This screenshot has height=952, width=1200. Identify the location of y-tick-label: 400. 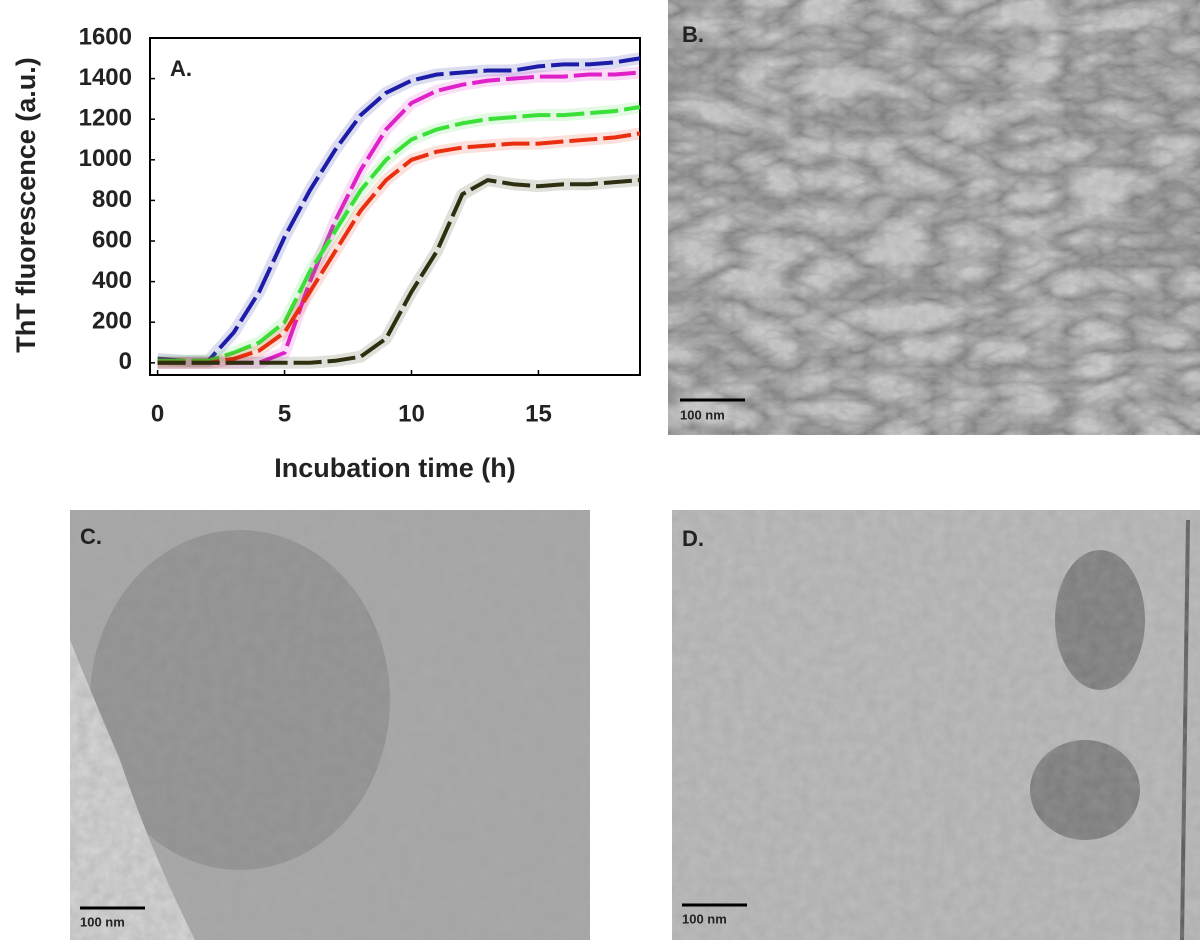
(112, 280).